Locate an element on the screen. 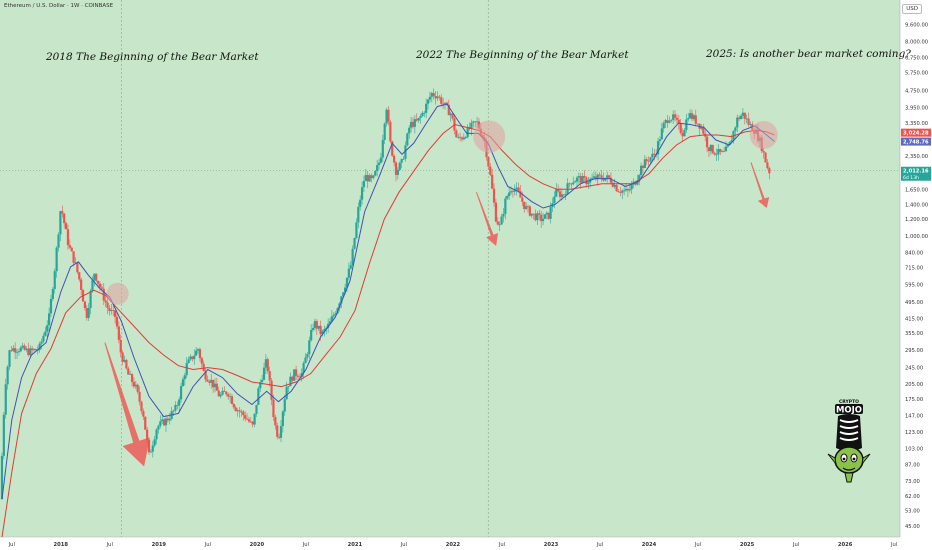  highlight-circle is located at coordinates (117, 293).